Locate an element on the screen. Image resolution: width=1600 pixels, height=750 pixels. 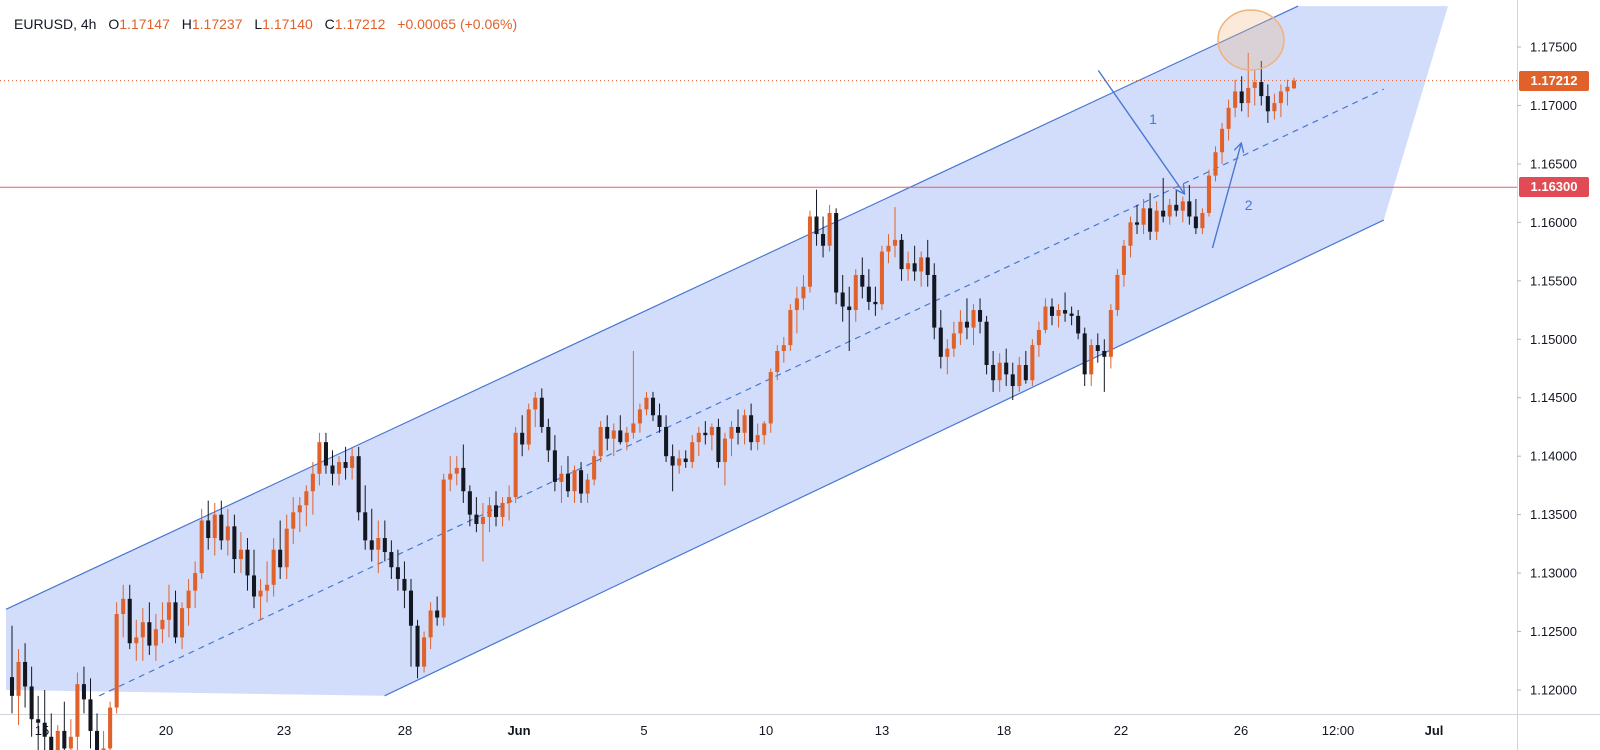
y-tick-label: 1.17000 is located at coordinates (1553, 105).